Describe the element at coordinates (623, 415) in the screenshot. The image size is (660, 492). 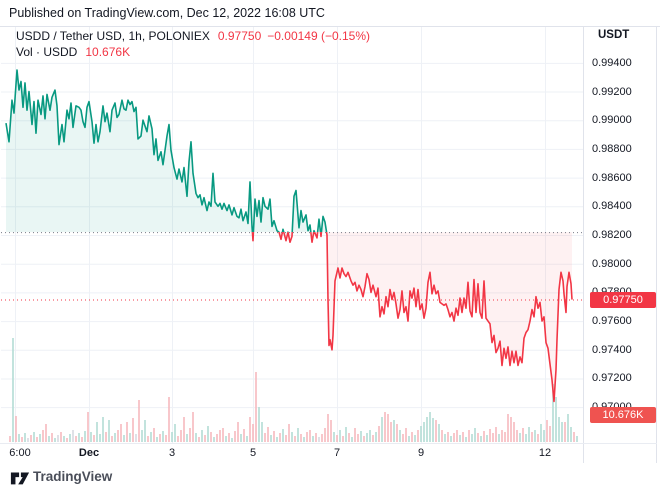
I see `volume-badge: 10.676K` at that location.